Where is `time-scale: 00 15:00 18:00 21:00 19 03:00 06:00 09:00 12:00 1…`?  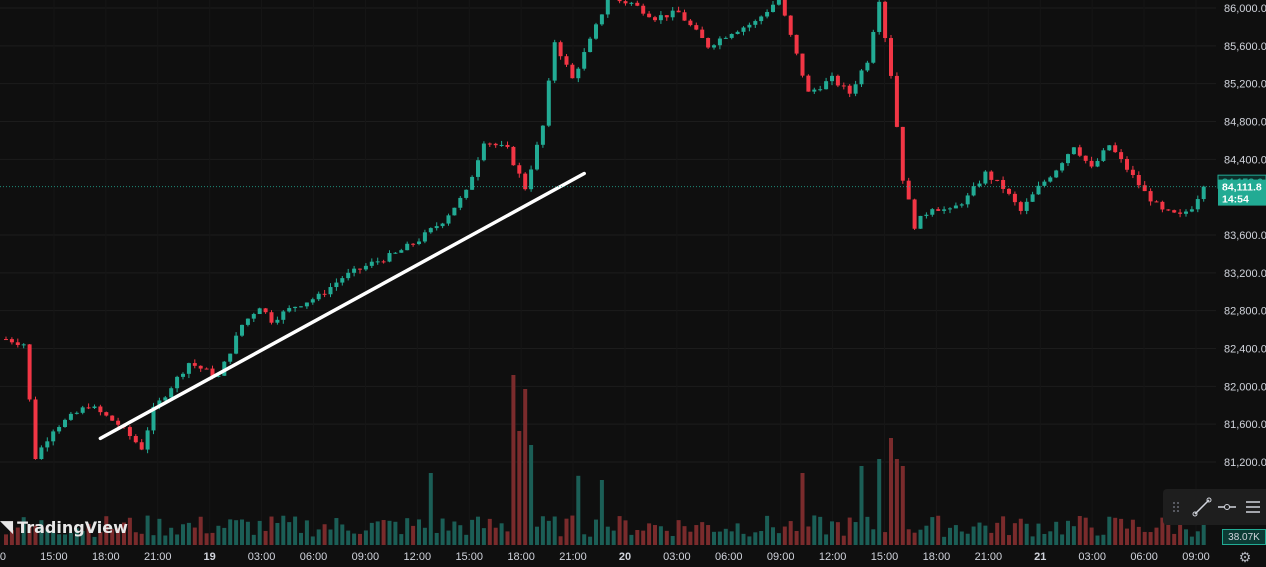 time-scale: 00 15:00 18:00 21:00 19 03:00 06:00 09:00 12:00 1… is located at coordinates (605, 557).